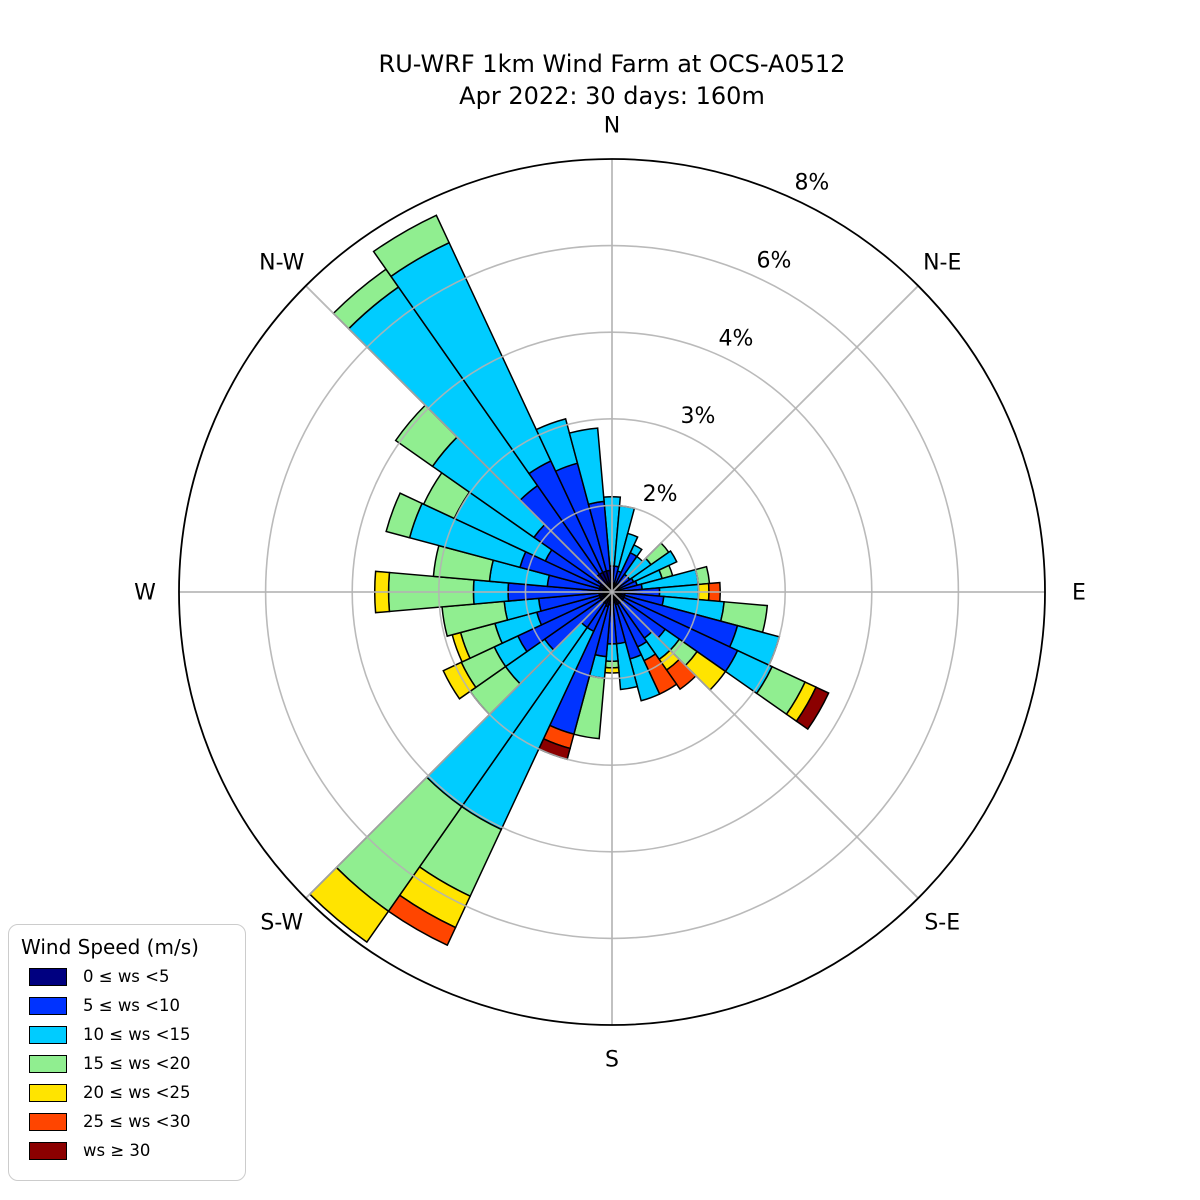  What do you see at coordinates (459, 439) in the screenshot?
I see `grid-spoke-n-w` at bounding box center [459, 439].